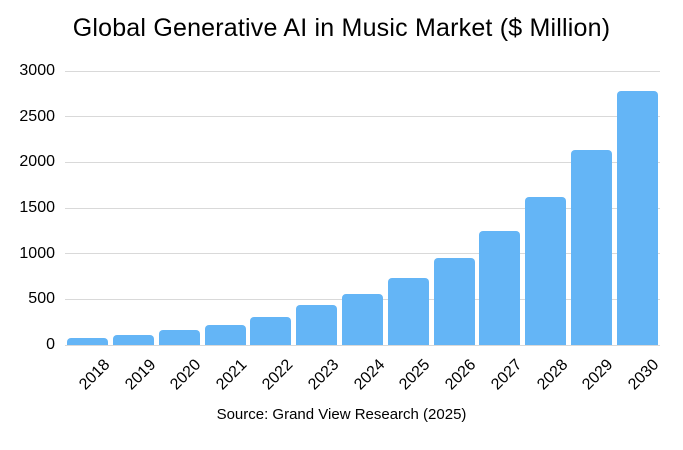 The width and height of the screenshot is (683, 450). What do you see at coordinates (186, 375) in the screenshot?
I see `x-tick-label-2020: 2020` at bounding box center [186, 375].